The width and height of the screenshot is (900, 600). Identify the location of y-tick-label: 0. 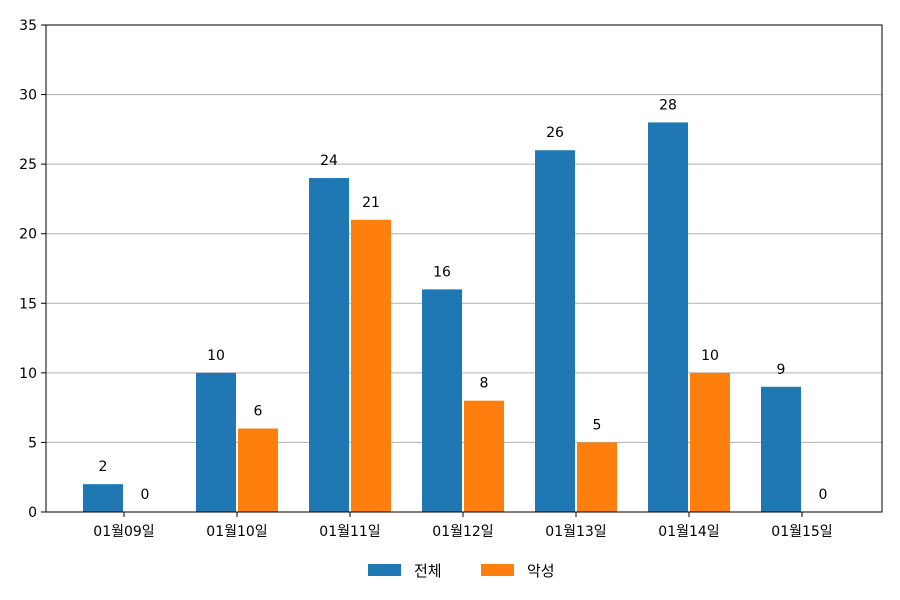
(32, 513).